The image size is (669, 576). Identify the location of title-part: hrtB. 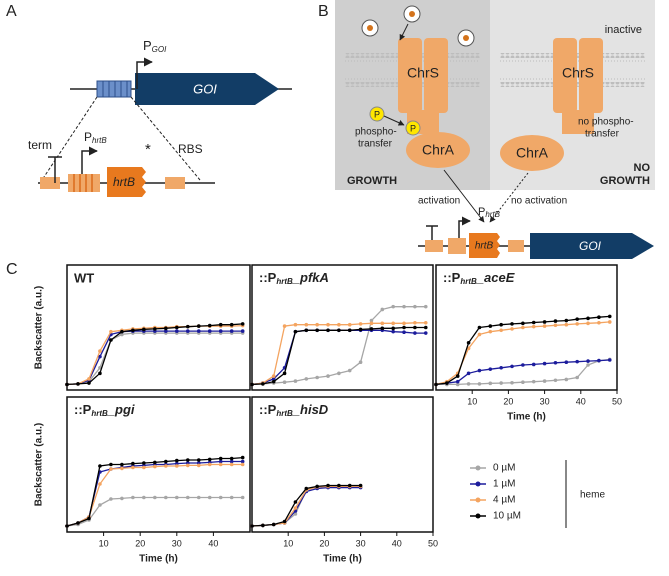
(284, 281).